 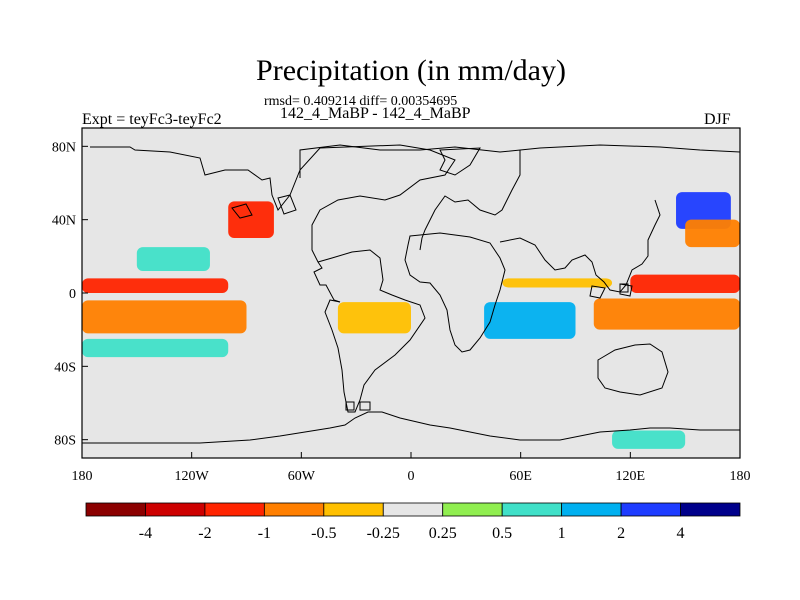 I want to click on chart-subtitle: 142_4_MaBP - 142_4_MaBP, so click(x=375, y=113).